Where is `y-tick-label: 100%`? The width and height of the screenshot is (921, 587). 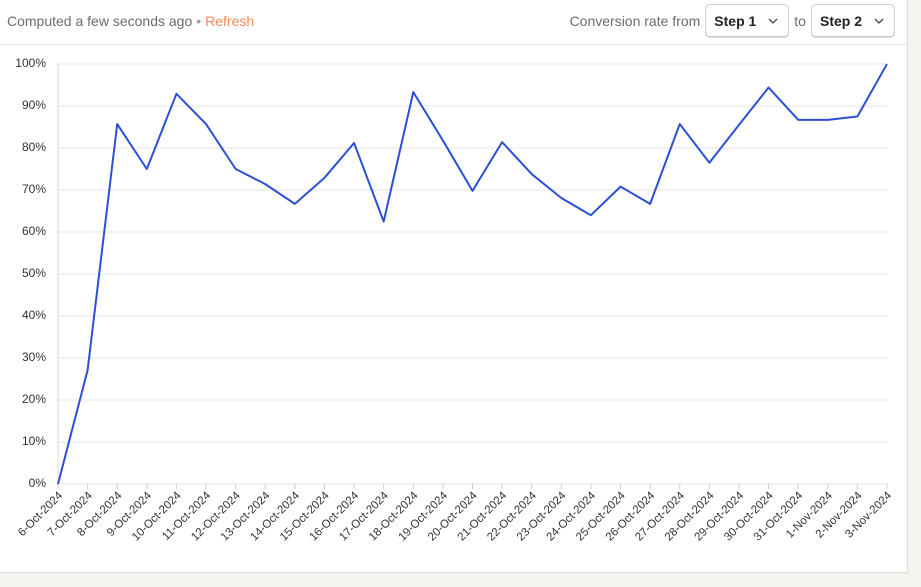
y-tick-label: 100% is located at coordinates (30, 63).